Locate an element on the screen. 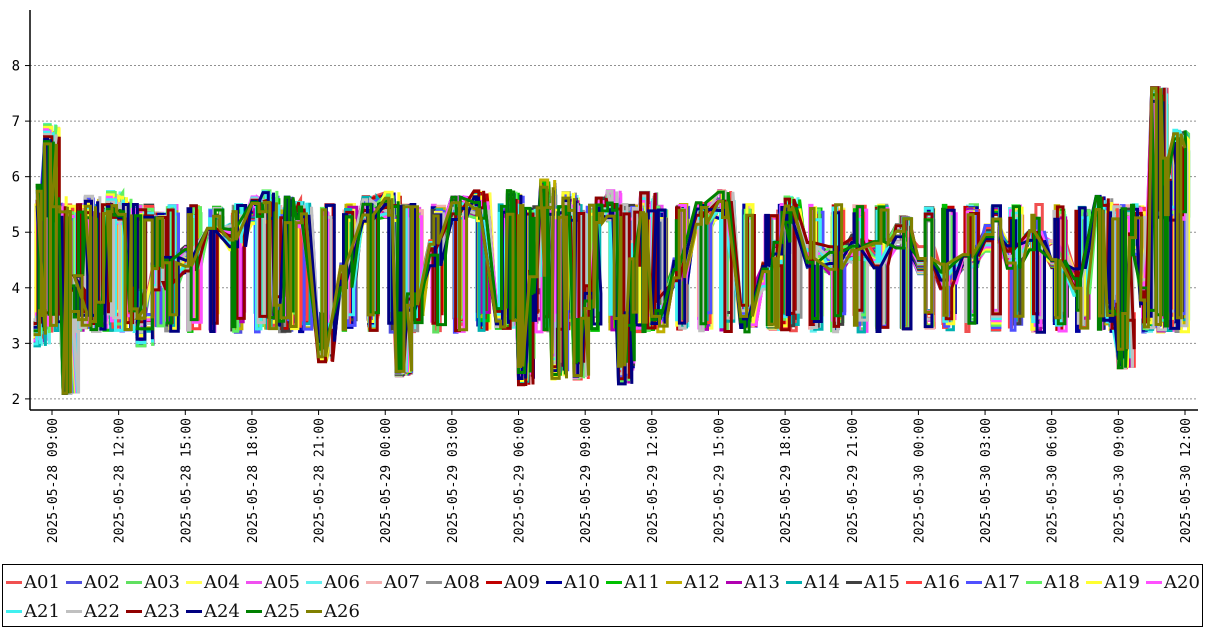 This screenshot has width=1207, height=630. legend-label: A03 is located at coordinates (162, 582).